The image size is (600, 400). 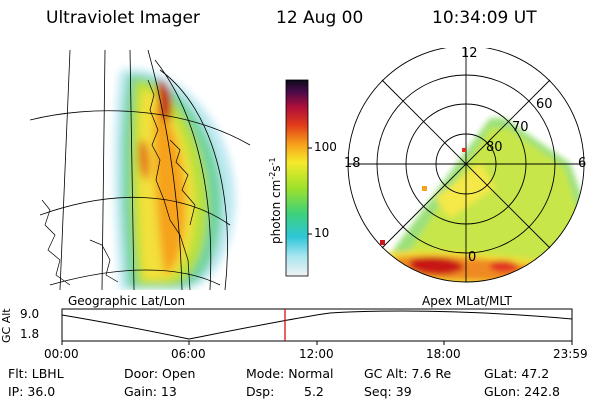 What do you see at coordinates (408, 373) in the screenshot?
I see `gc-alt-info: GC Alt: 7.6 Re` at bounding box center [408, 373].